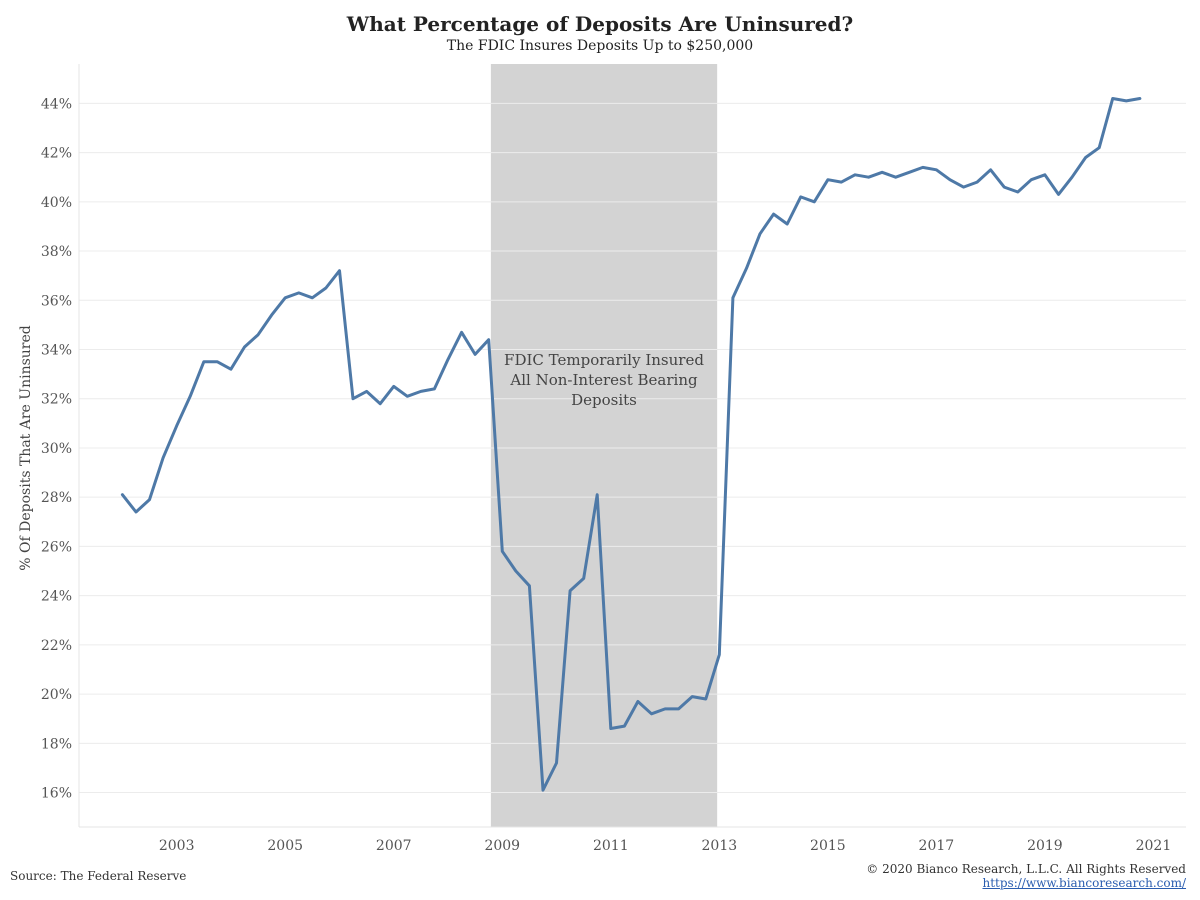 The width and height of the screenshot is (1200, 900). I want to click on website-link: https://www.biancoresearch.com/, so click(1084, 883).